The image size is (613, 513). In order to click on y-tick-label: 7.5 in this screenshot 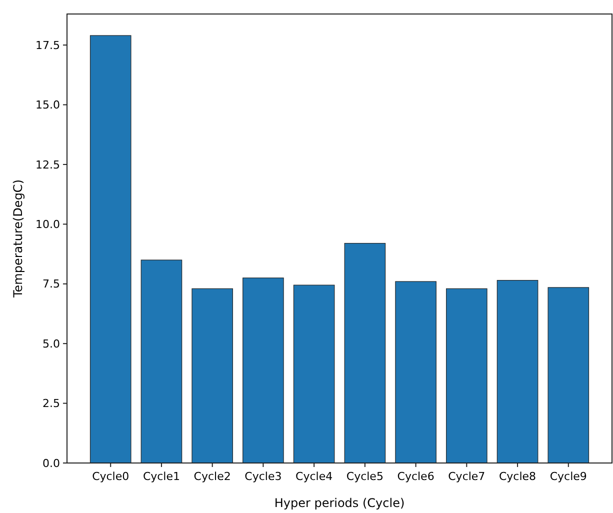, I will do `click(51, 284)`.